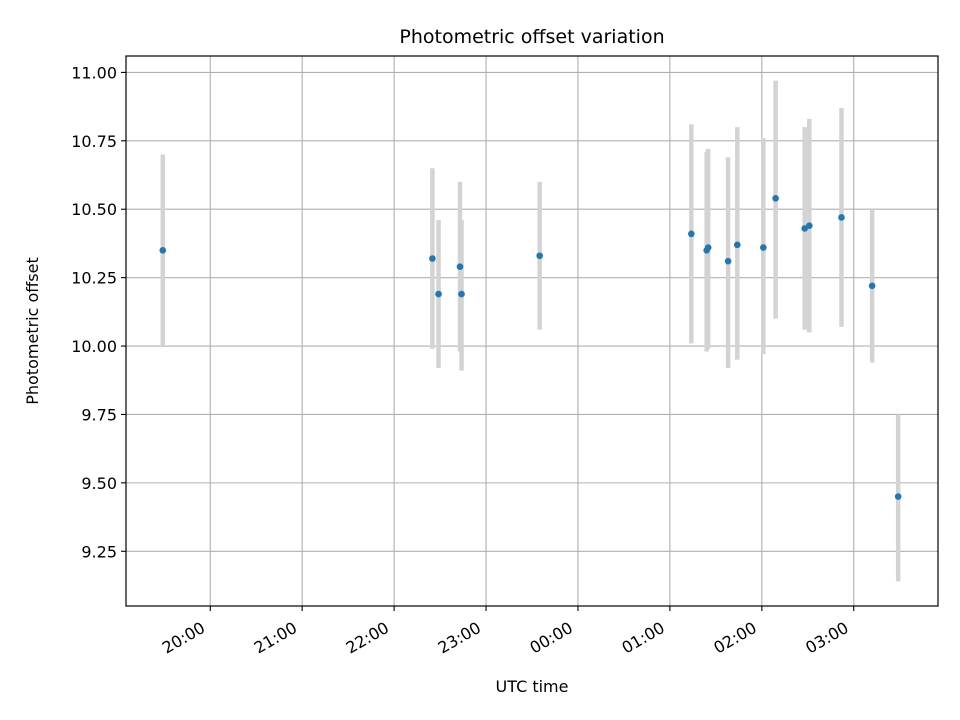 This screenshot has height=720, width=960. Describe the element at coordinates (94, 278) in the screenshot. I see `y-tick-label: 10.25` at that location.